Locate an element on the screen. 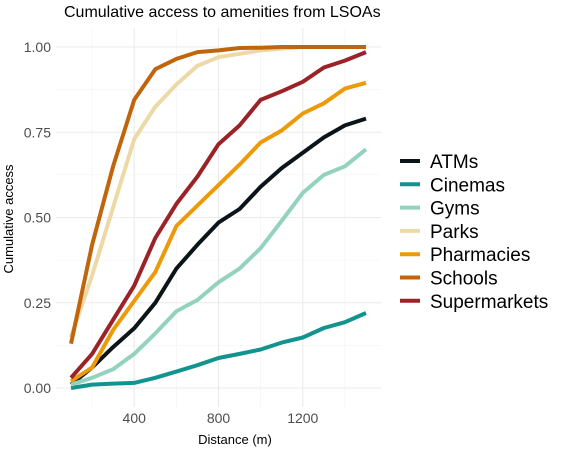 The image size is (577, 455). y-tick-label: 1.00 is located at coordinates (37, 47).